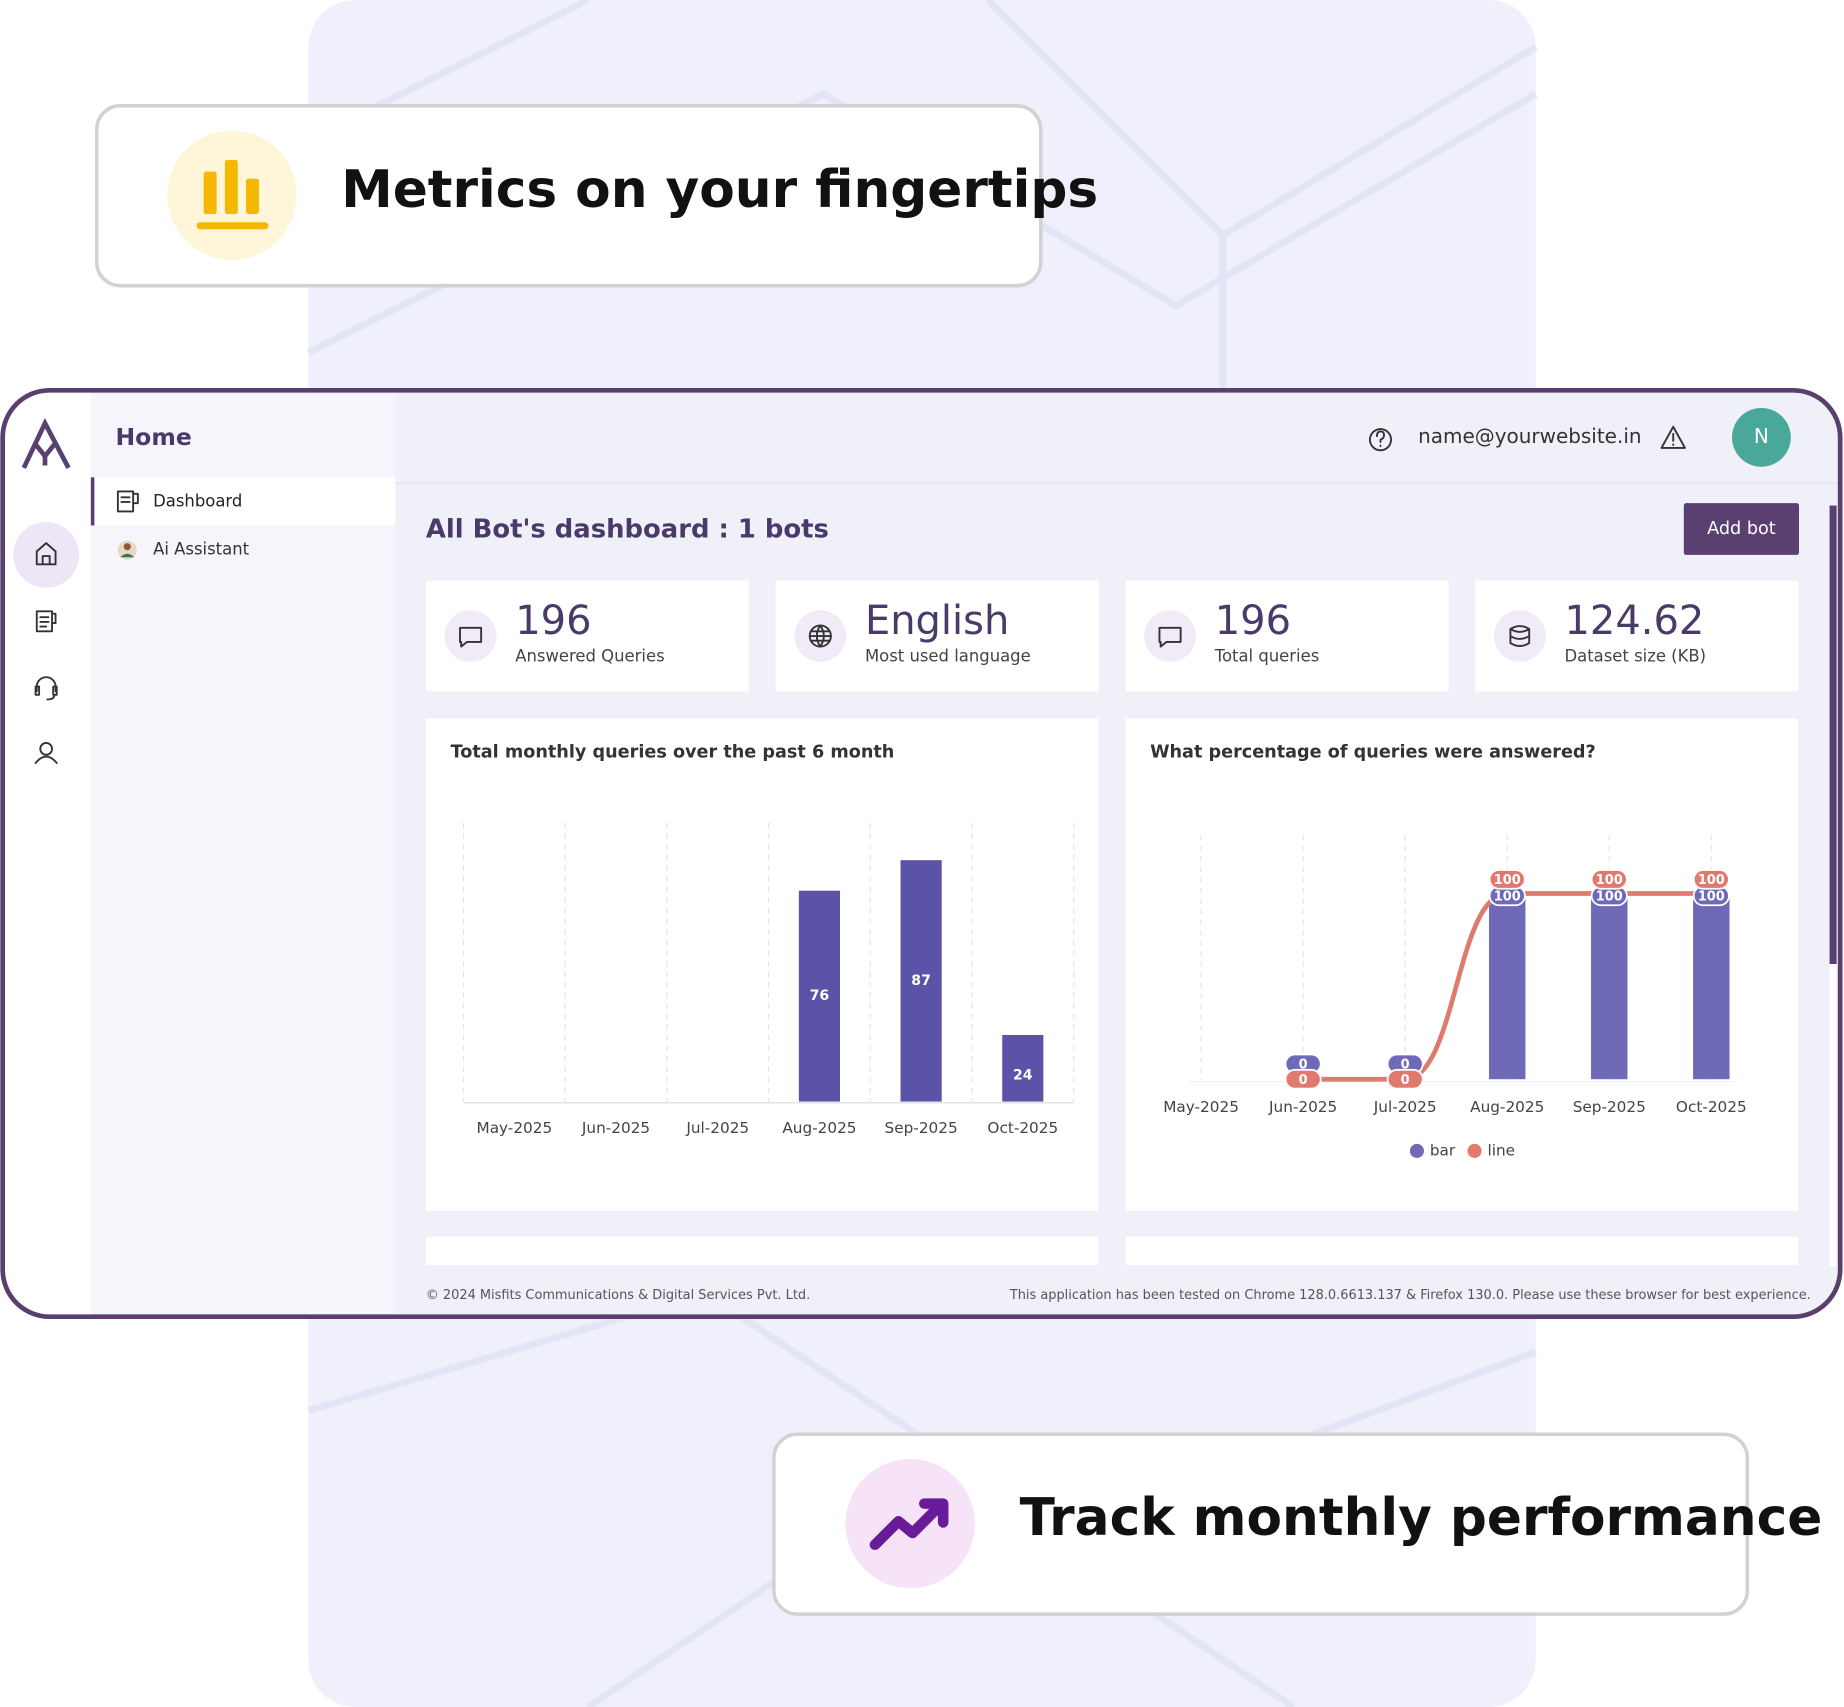  I want to click on nav-support, so click(46, 688).